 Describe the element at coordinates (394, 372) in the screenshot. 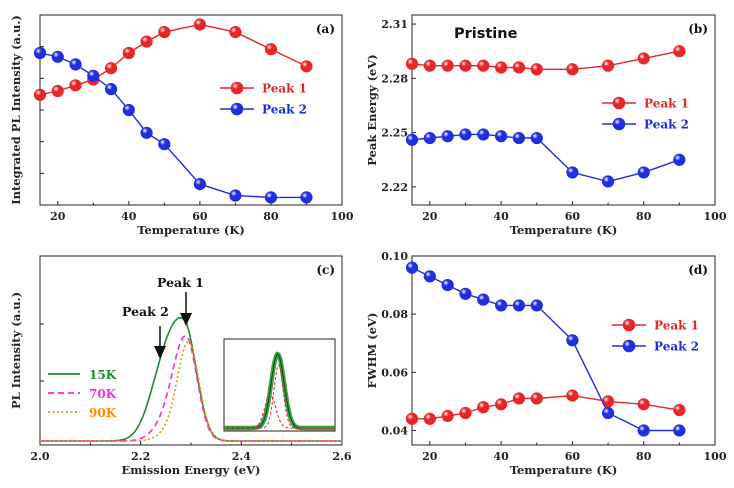

I see `y-tick-label: 0.06` at that location.